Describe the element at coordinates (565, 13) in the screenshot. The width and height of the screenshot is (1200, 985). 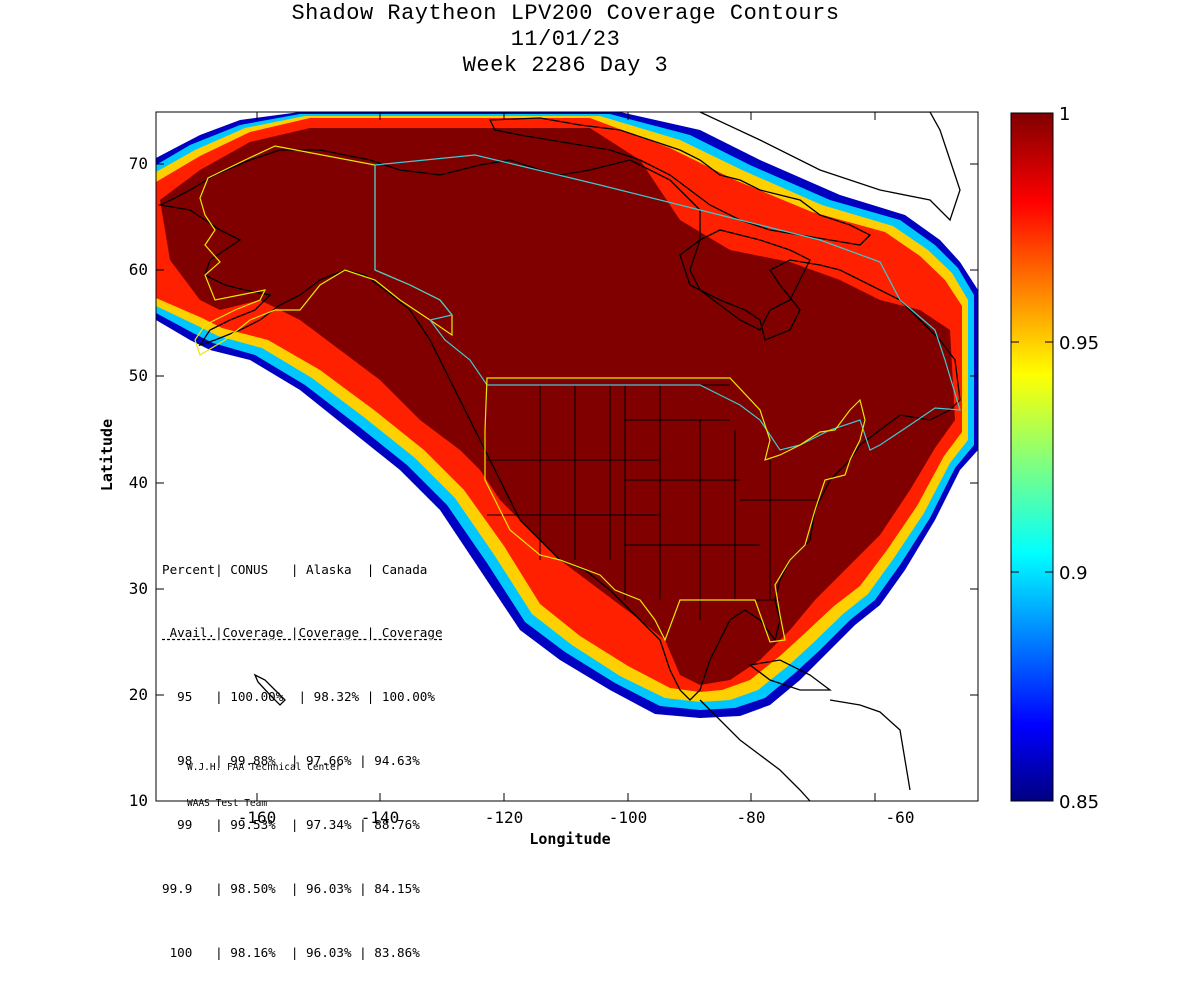
I see `title-line-1: Shadow Raytheon LPV200 Coverage Contours` at that location.